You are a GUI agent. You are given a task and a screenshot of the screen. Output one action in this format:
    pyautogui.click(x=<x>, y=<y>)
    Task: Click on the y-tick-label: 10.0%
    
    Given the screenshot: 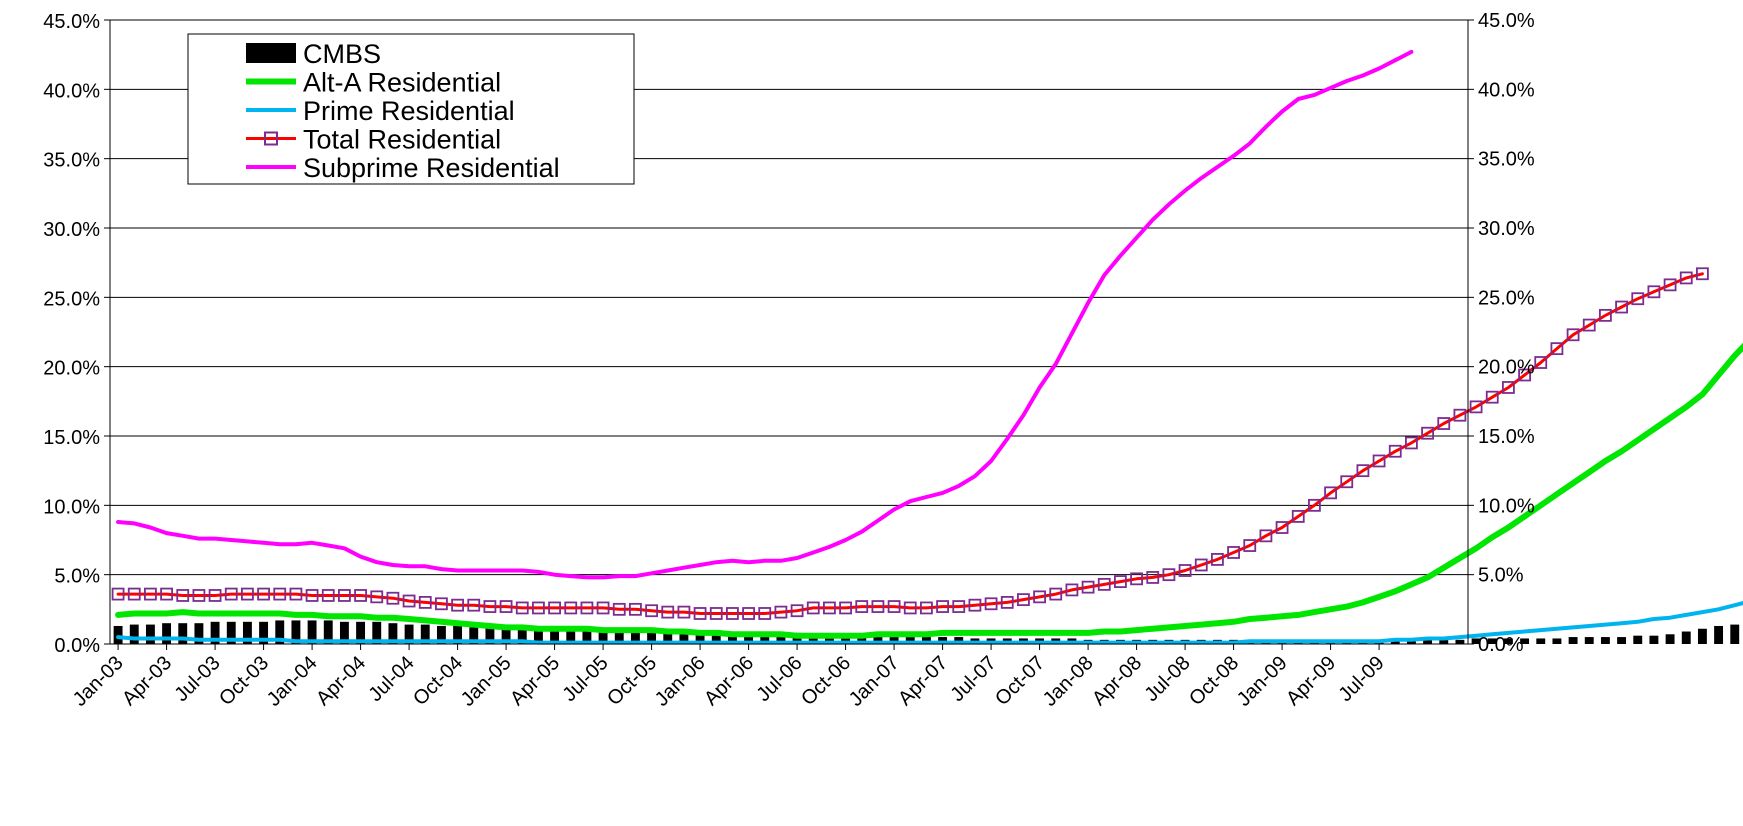 What is the action you would take?
    pyautogui.click(x=71, y=507)
    